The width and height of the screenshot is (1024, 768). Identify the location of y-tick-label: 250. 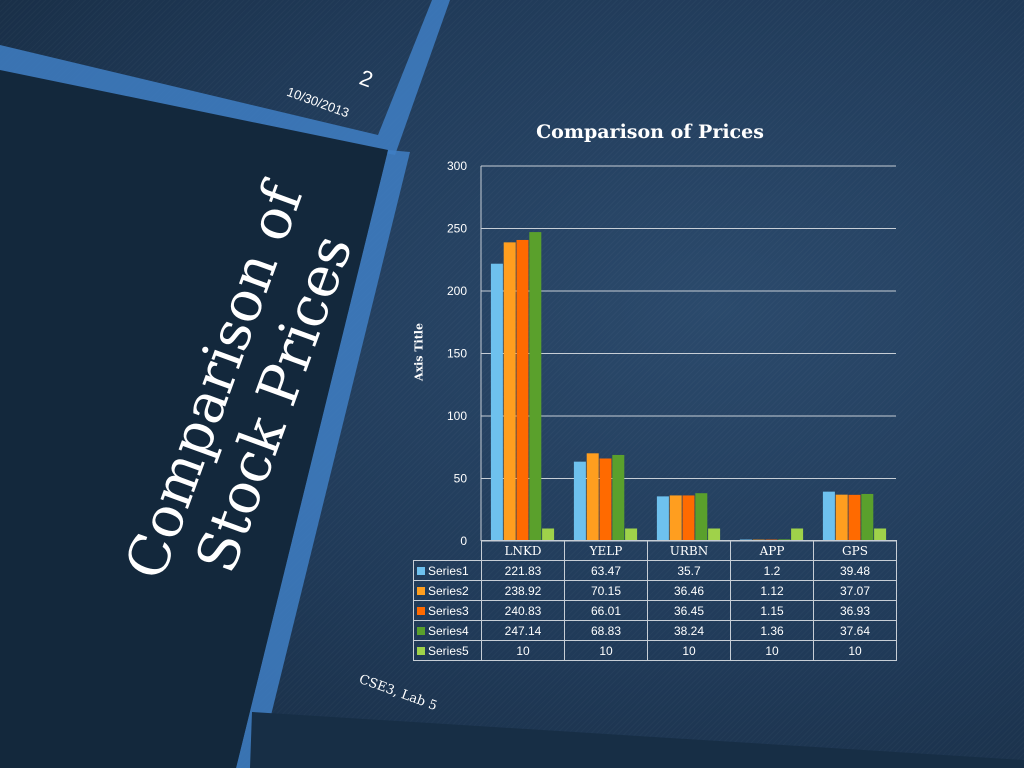
(457, 229).